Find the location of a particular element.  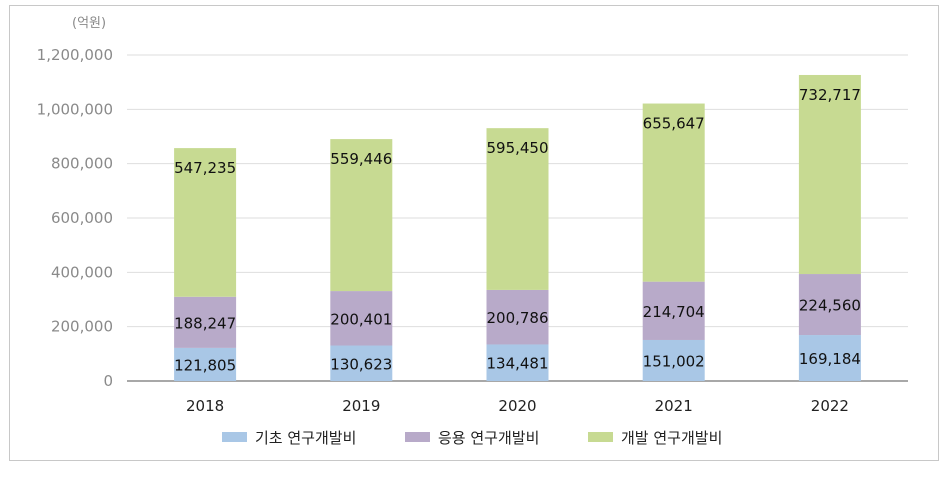

bar-segment-2021-s0 is located at coordinates (673, 360).